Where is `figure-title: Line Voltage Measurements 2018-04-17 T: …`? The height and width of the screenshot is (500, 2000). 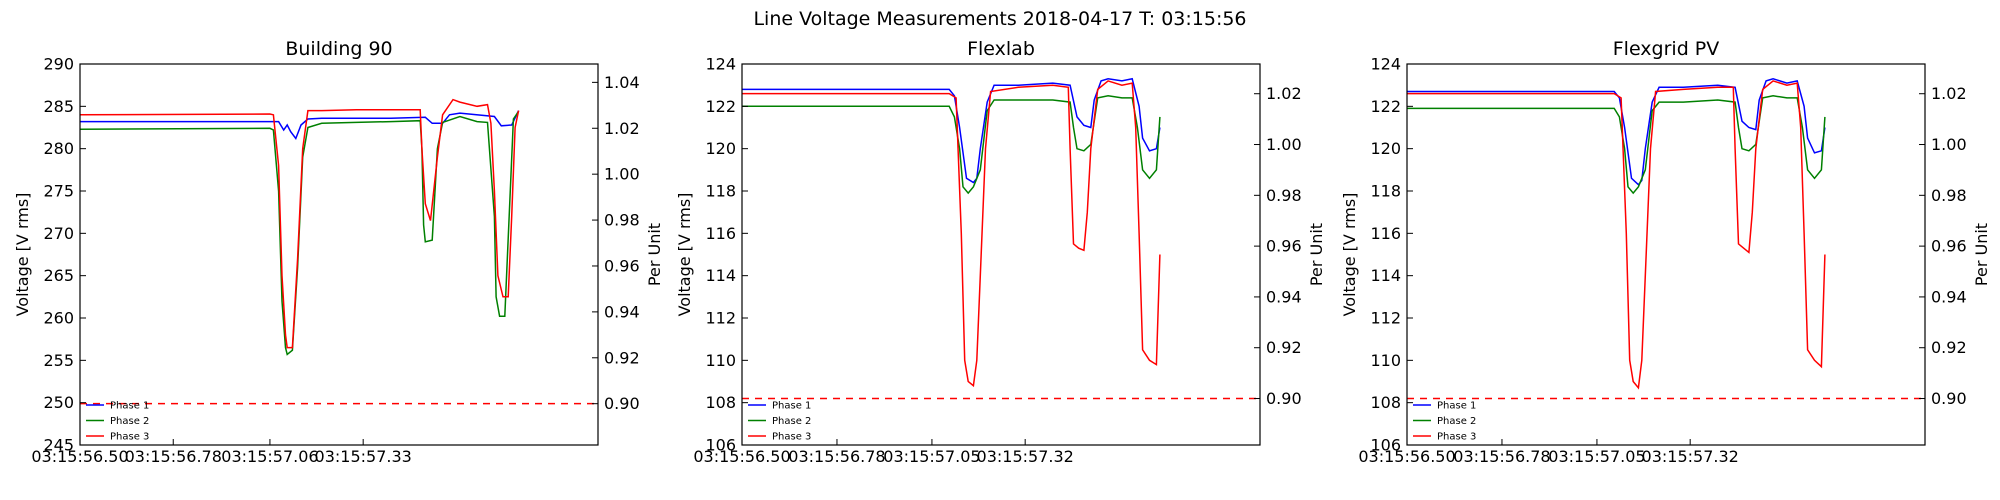
figure-title: Line Voltage Measurements 2018-04-17 T: … is located at coordinates (999, 19).